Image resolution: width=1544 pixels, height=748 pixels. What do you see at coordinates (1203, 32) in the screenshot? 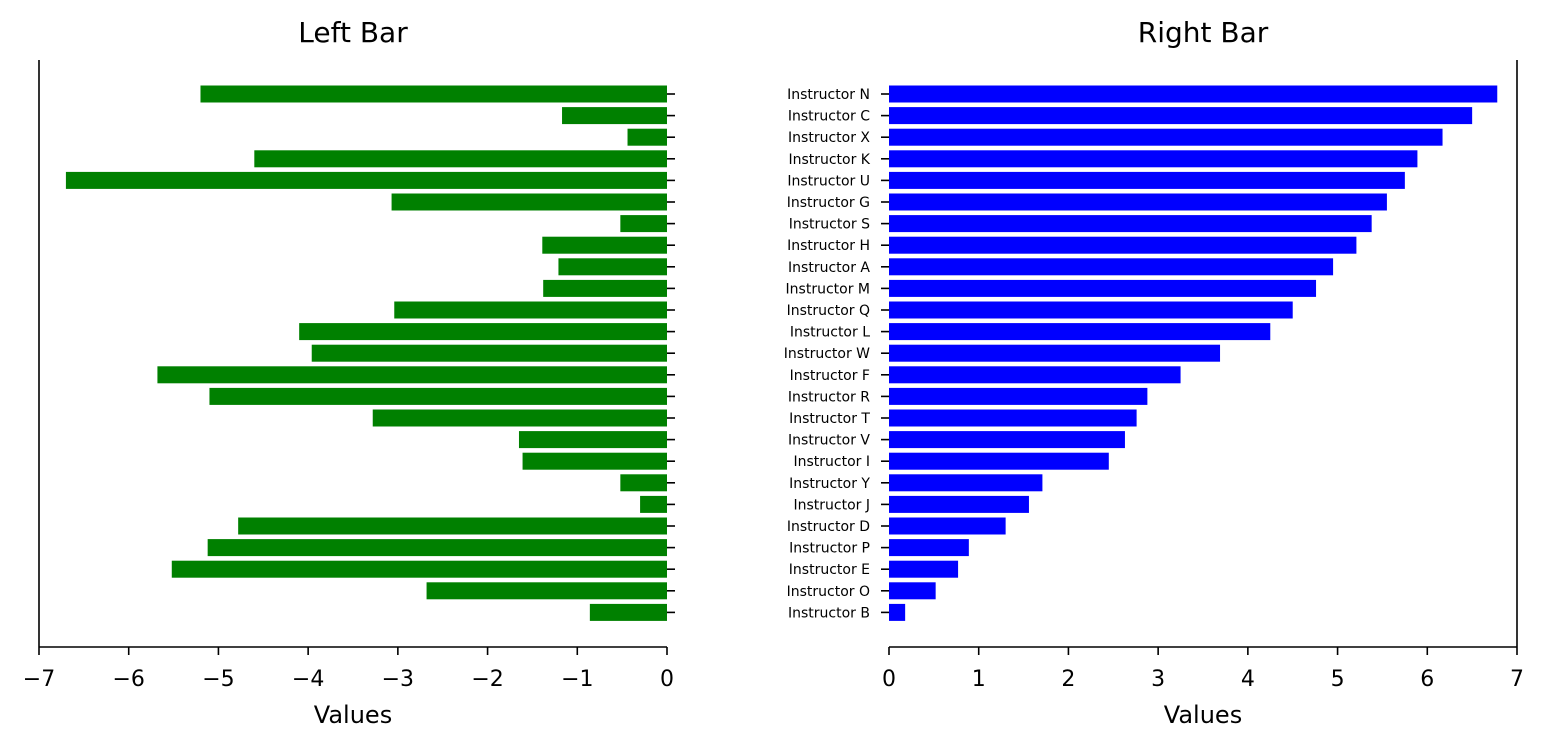
I see `right-chart-title: Right Bar` at bounding box center [1203, 32].